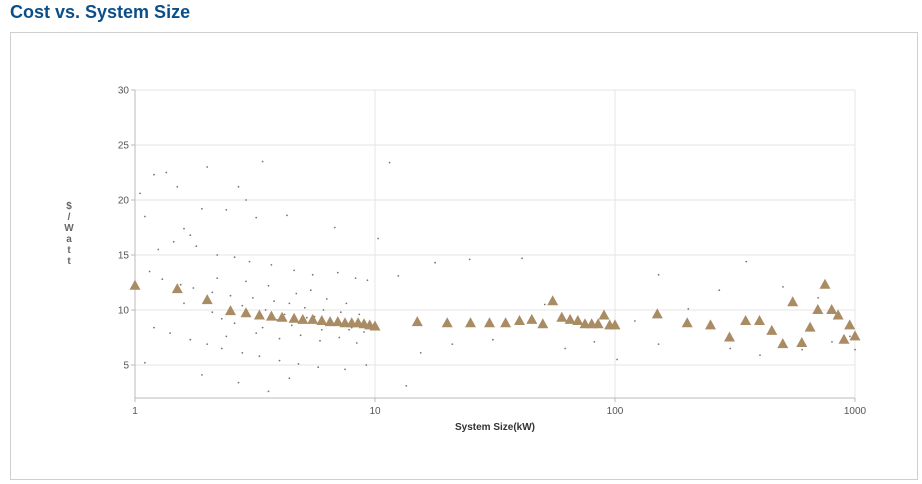  I want to click on x-tick-label: 1, so click(135, 411).